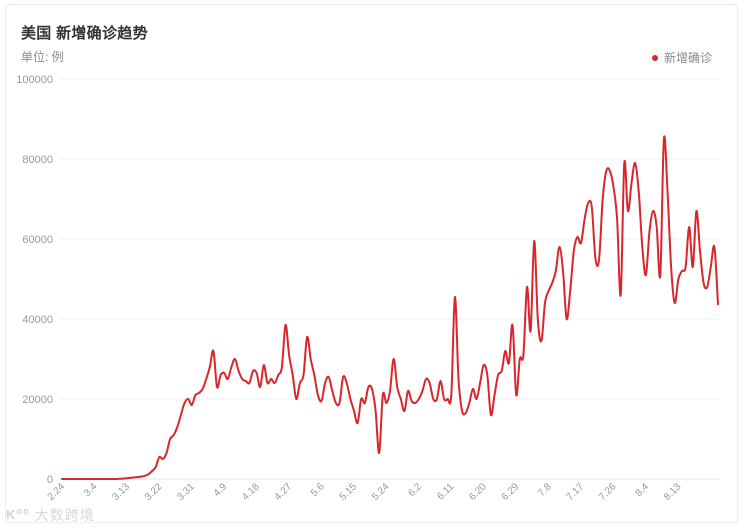 This screenshot has width=746, height=529. I want to click on watermark-logo-icon: K⁰⁰, so click(18, 514).